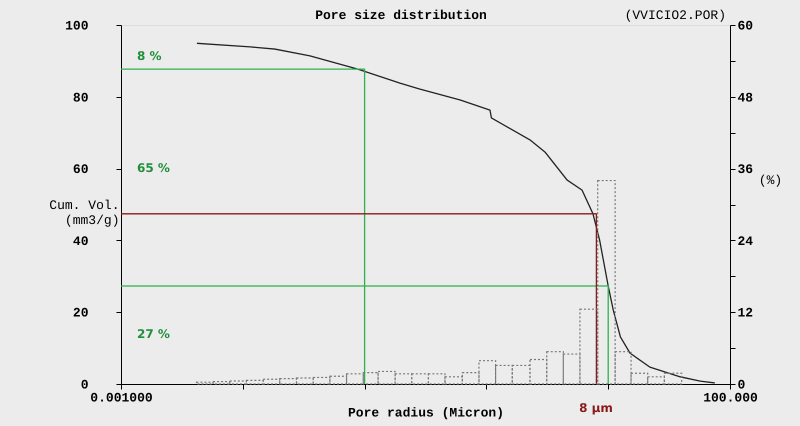  What do you see at coordinates (742, 385) in the screenshot?
I see `y2-tick-label: 0` at bounding box center [742, 385].